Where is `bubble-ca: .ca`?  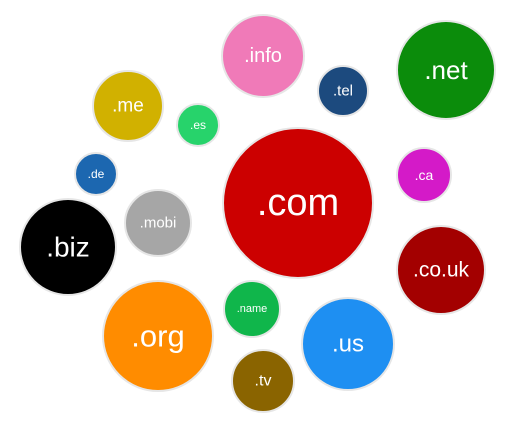
bubble-ca: .ca is located at coordinates (424, 175).